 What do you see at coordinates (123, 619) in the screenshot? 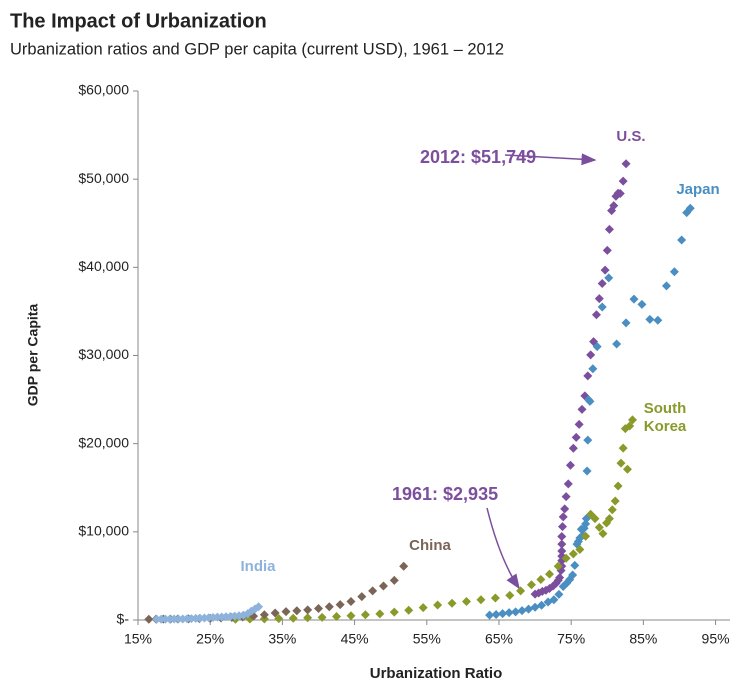
I see `y-tick-label: $-` at bounding box center [123, 619].